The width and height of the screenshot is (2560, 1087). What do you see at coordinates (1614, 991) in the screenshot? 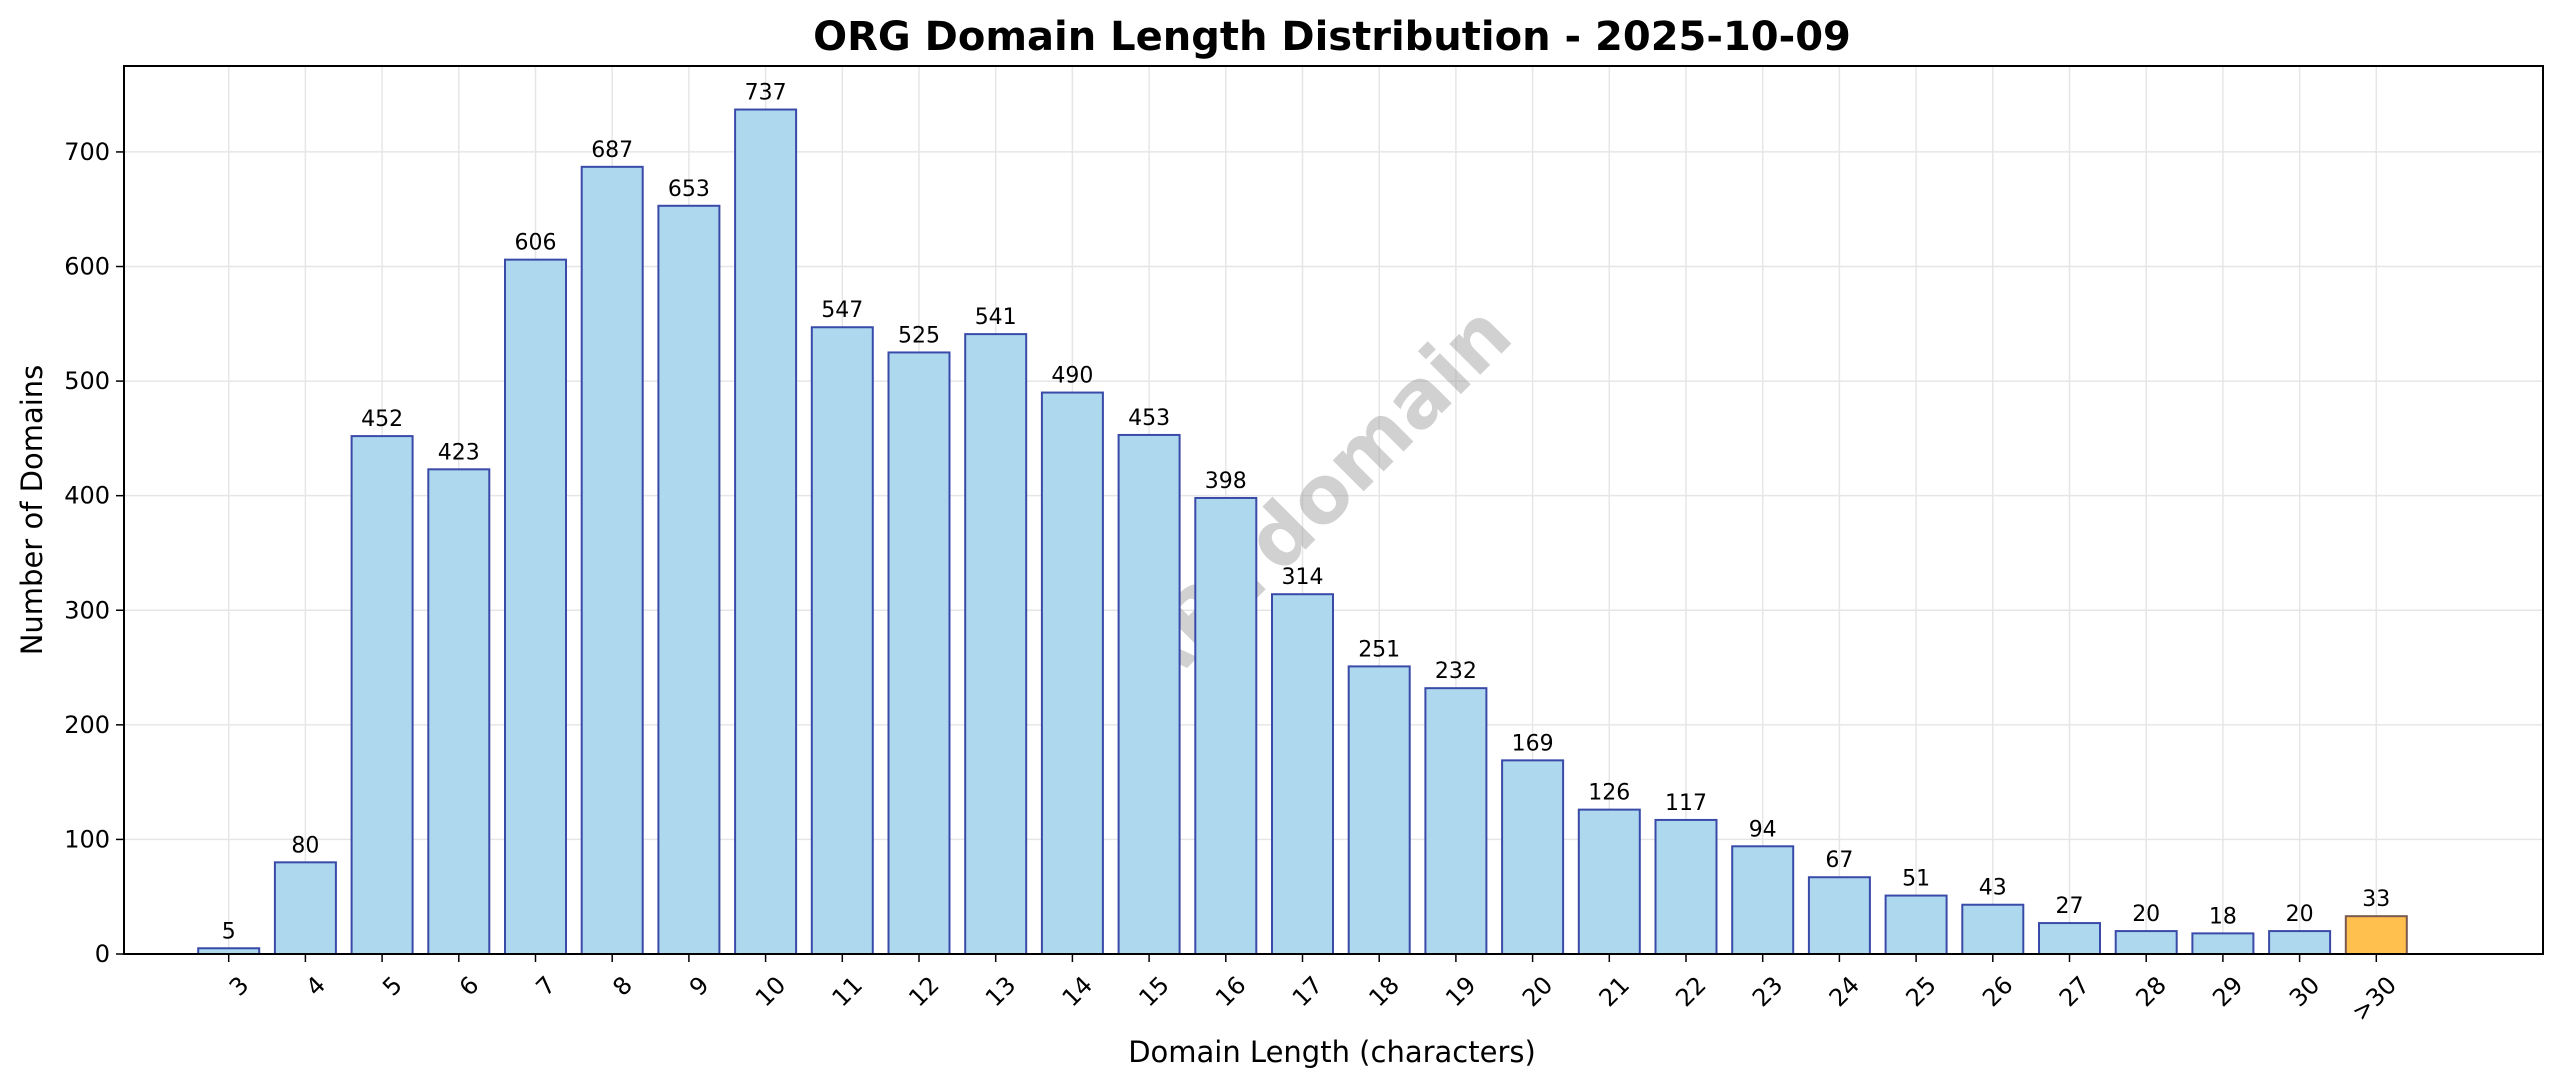
I see `x-tick-label: 21` at bounding box center [1614, 991].